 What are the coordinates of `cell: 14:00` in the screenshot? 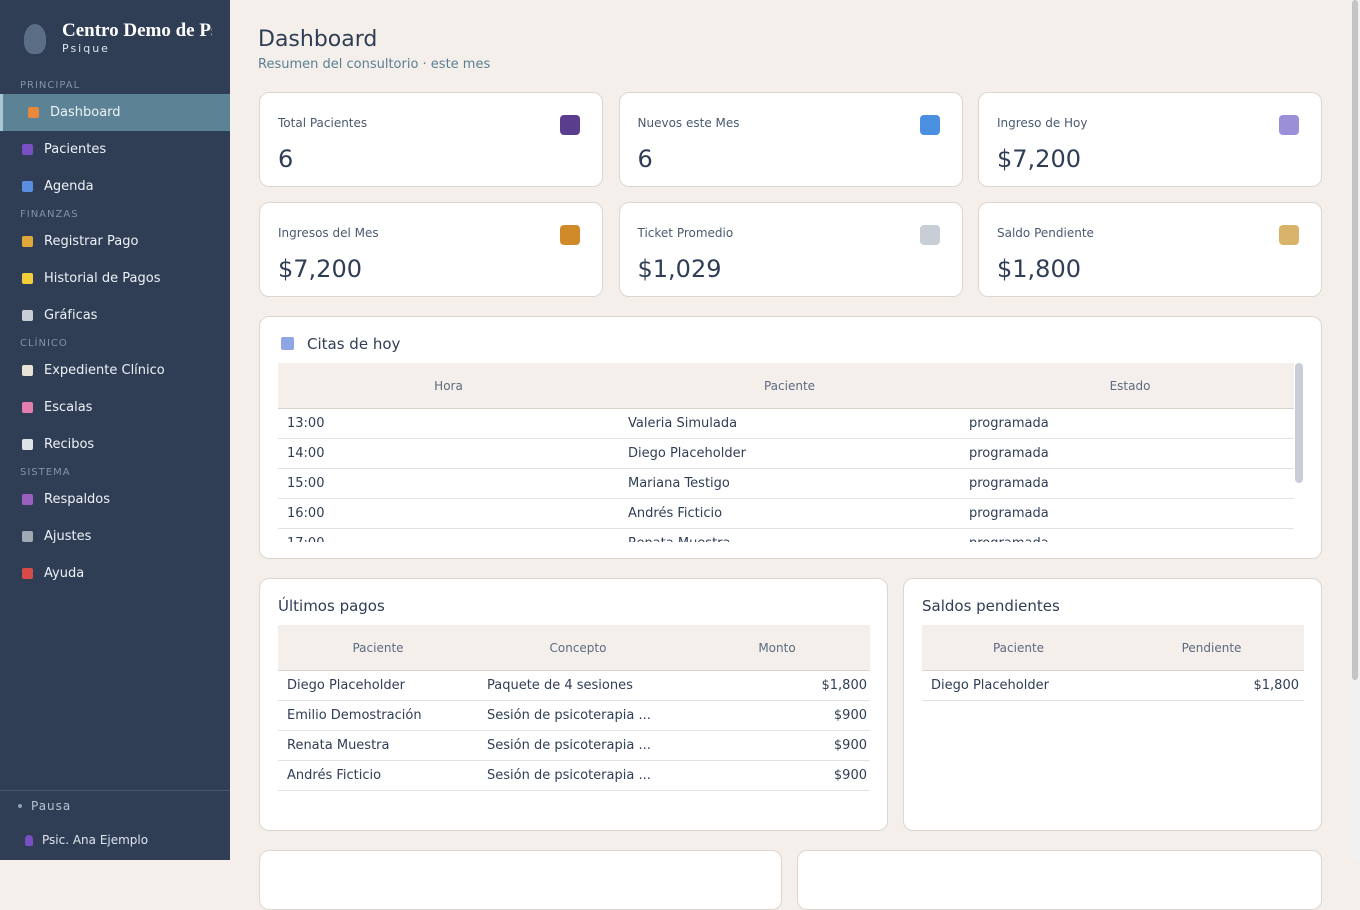 It's located at (448, 453).